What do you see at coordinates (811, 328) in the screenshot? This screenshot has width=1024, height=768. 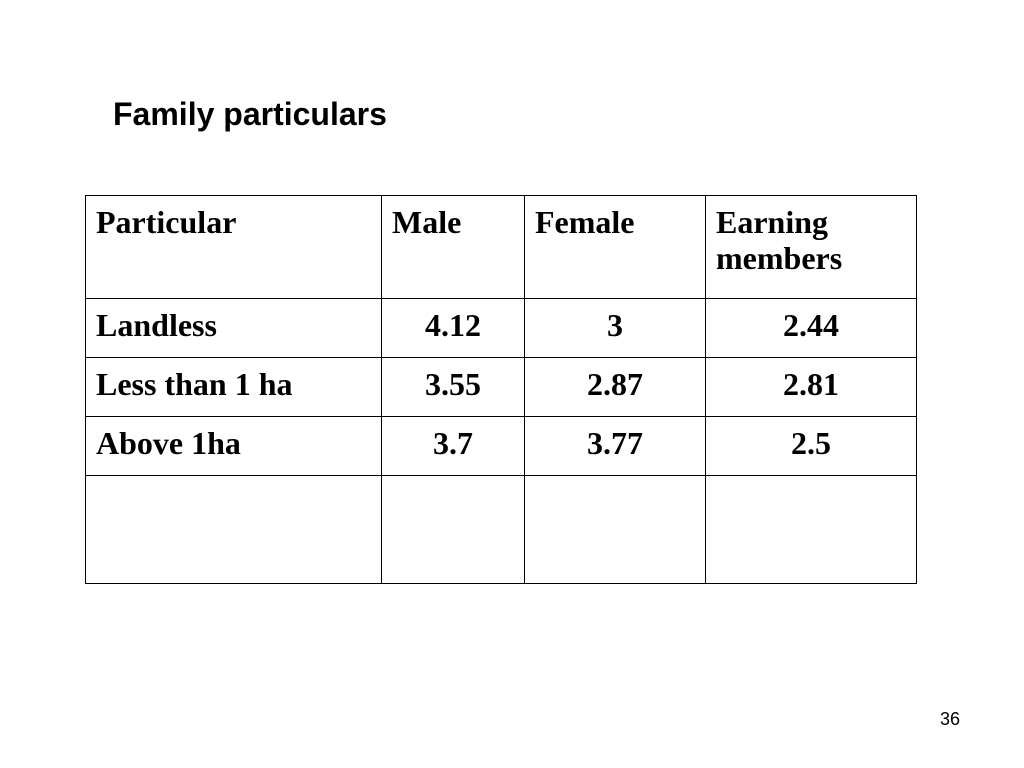 I see `cell: 2.44` at bounding box center [811, 328].